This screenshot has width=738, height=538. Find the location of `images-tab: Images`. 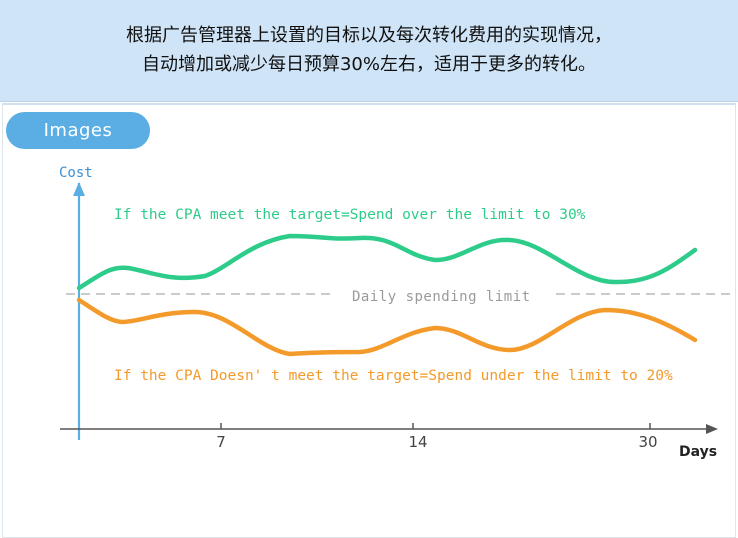

images-tab: Images is located at coordinates (78, 130).